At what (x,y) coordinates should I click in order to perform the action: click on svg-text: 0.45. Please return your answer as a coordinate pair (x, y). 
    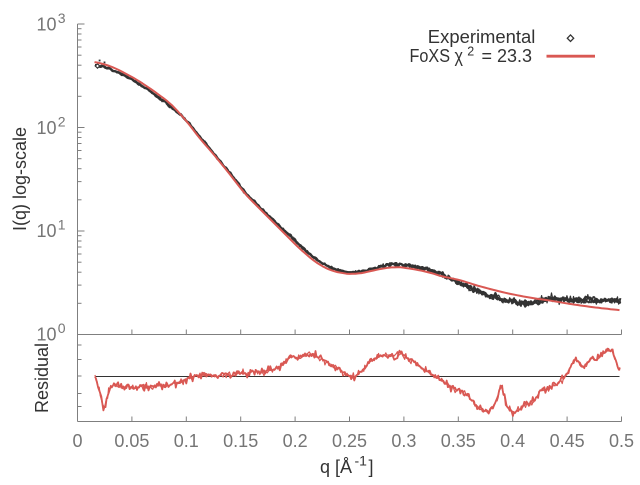
    Looking at the image, I should click on (567, 441).